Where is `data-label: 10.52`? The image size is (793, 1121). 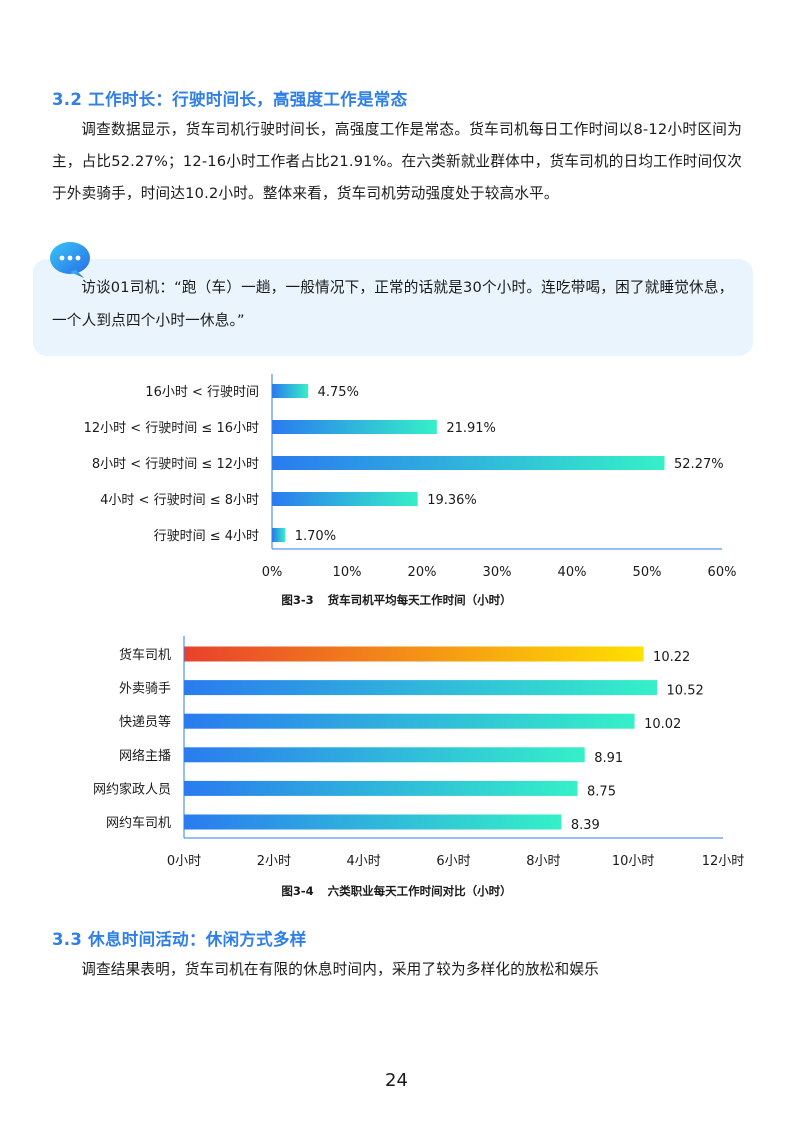 data-label: 10.52 is located at coordinates (685, 691).